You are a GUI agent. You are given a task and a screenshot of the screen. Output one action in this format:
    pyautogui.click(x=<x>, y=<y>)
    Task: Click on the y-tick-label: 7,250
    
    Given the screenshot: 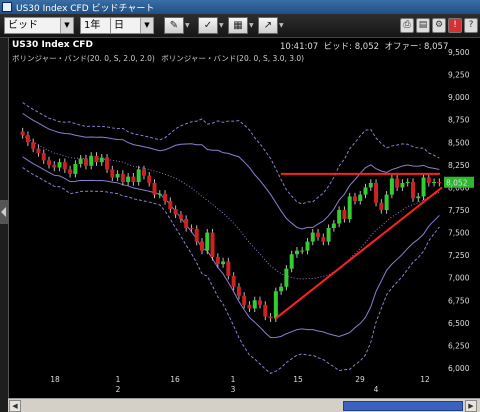 What is the action you would take?
    pyautogui.click(x=459, y=255)
    